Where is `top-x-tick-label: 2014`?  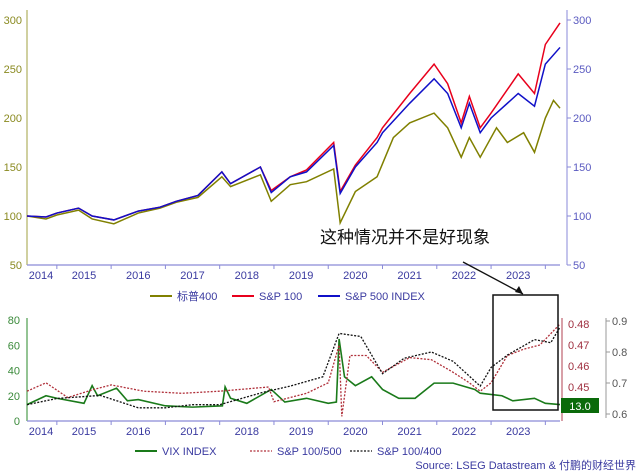
top-x-tick-label: 2014 is located at coordinates (41, 276).